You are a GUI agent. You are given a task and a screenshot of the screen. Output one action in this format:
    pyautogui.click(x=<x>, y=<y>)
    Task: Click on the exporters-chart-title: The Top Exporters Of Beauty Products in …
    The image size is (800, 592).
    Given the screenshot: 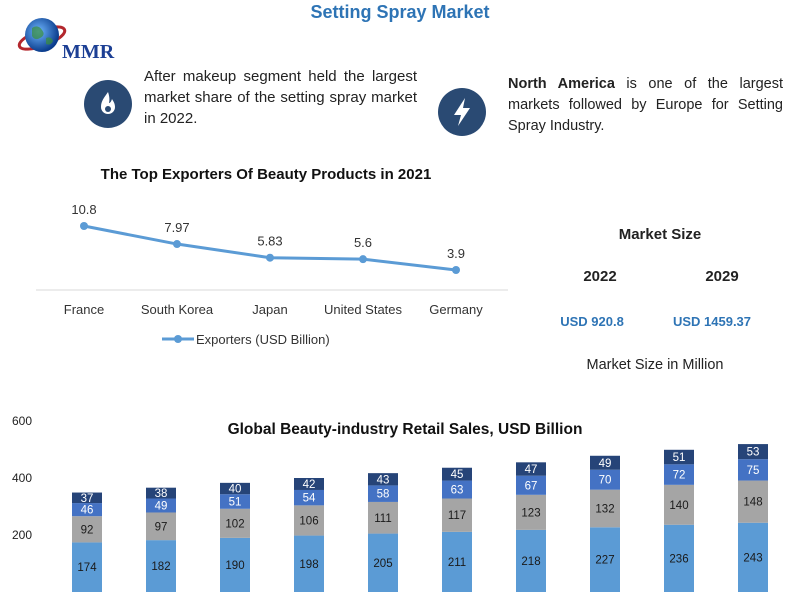 What is the action you would take?
    pyautogui.click(x=266, y=174)
    